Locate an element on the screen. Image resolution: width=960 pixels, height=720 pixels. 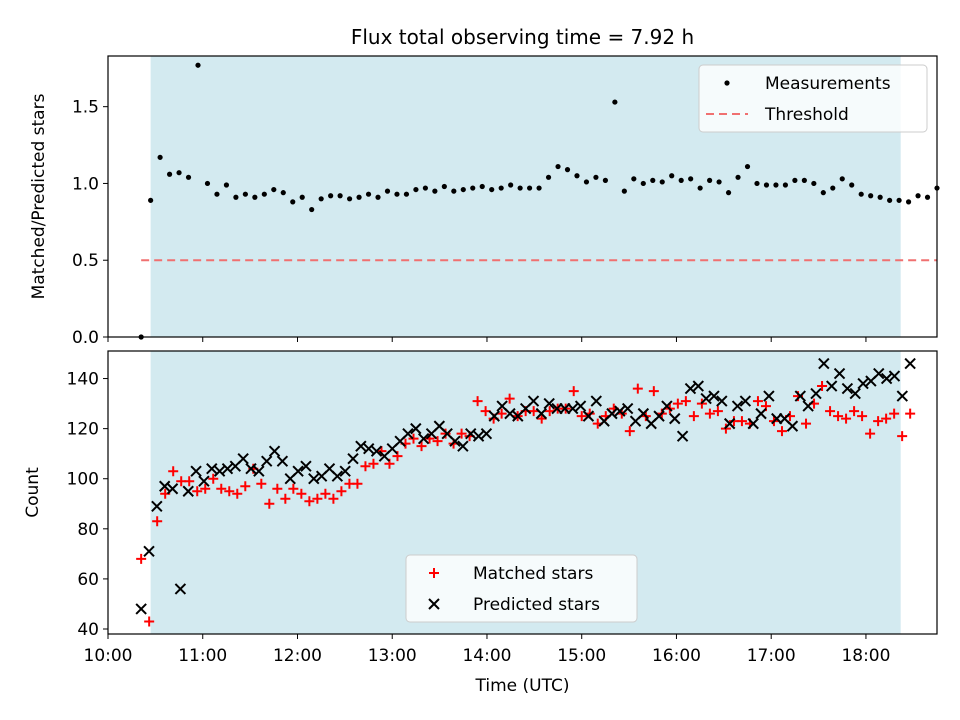
y-tick-label: 1.0 is located at coordinates (85, 184).